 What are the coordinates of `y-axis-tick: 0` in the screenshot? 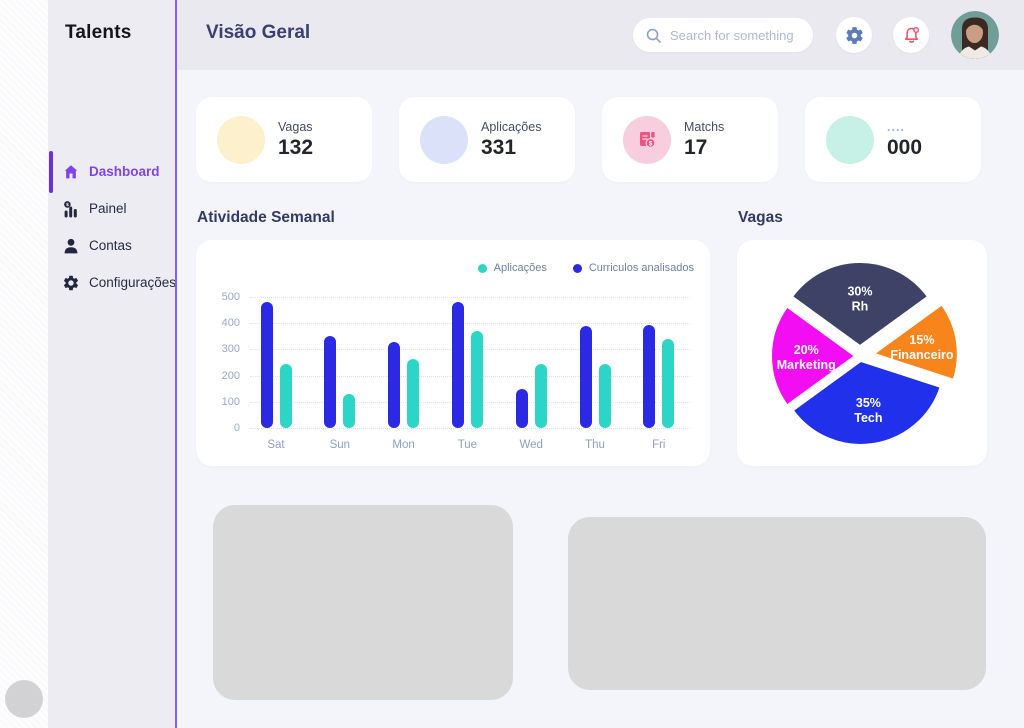 It's located at (236, 428).